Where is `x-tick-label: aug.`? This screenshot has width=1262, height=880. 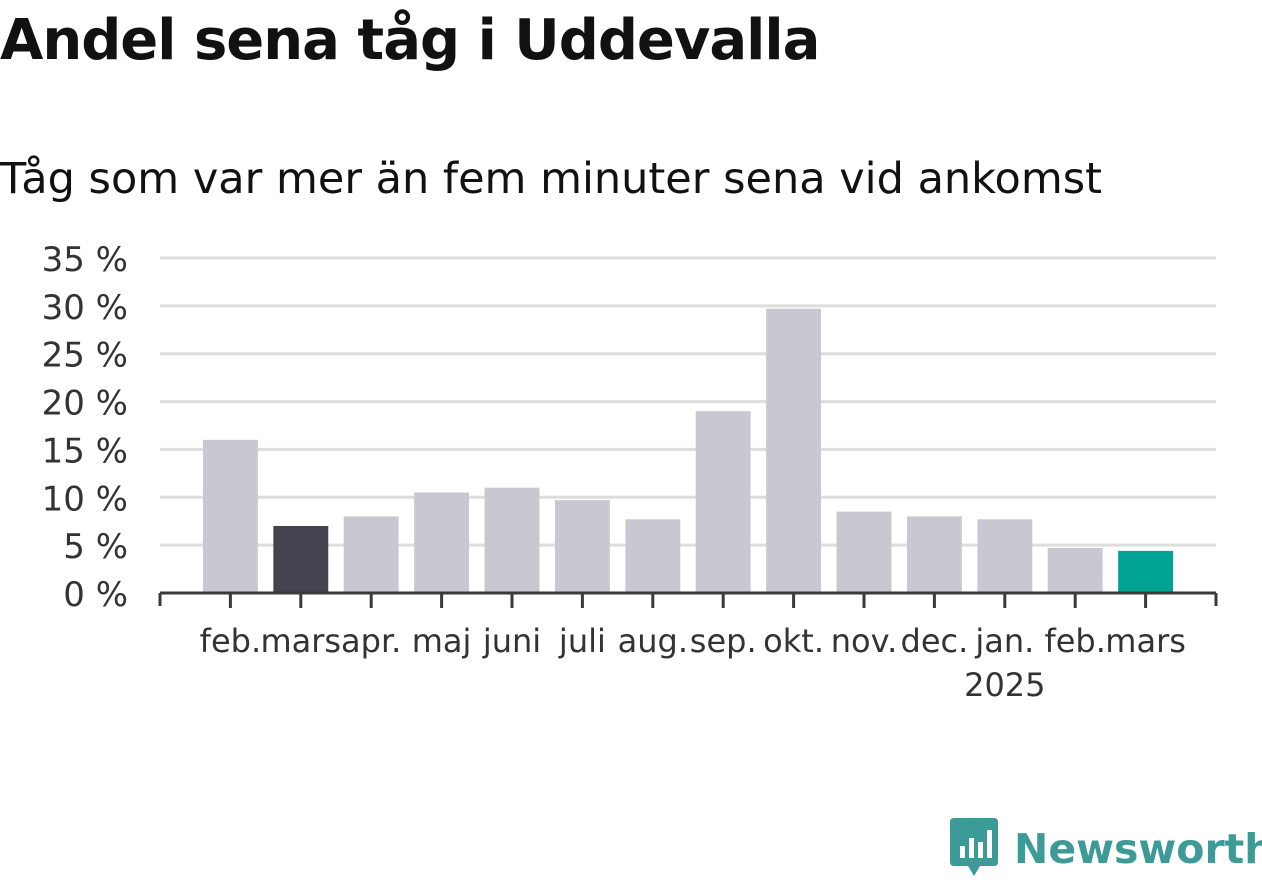
x-tick-label: aug. is located at coordinates (653, 641).